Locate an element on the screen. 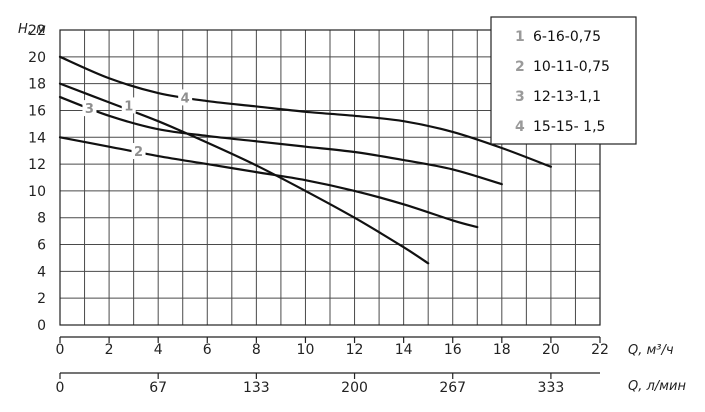  y-tick-label: 18 is located at coordinates (37, 85).